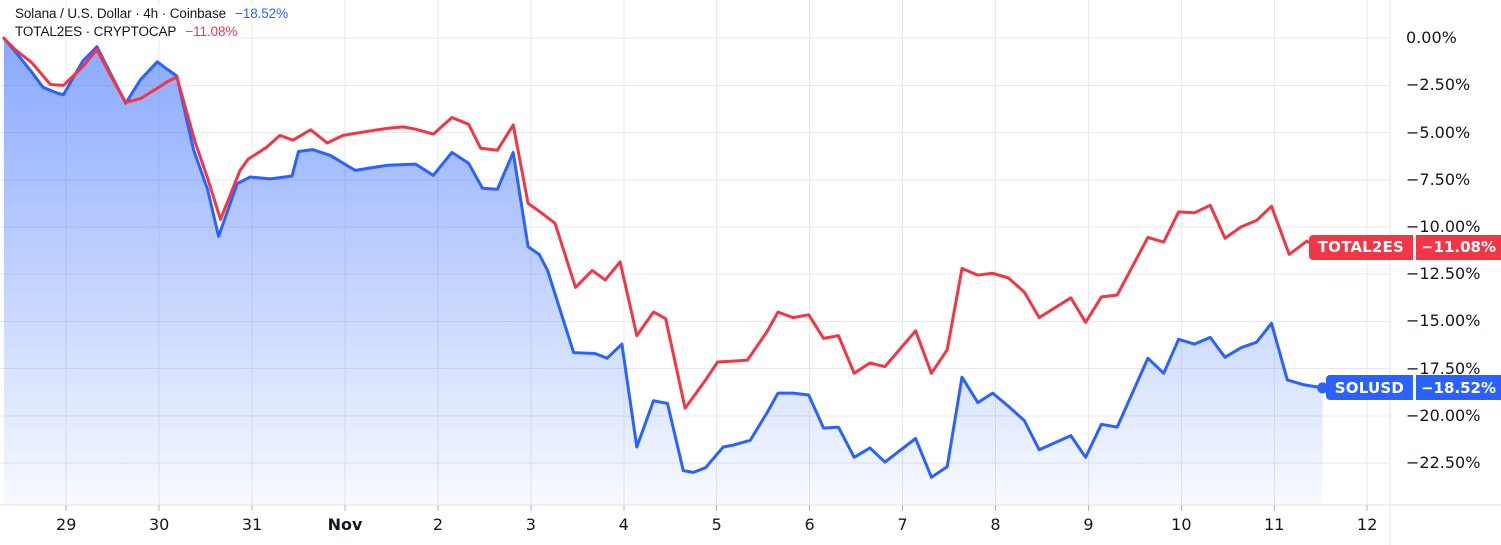 The image size is (1501, 545). I want to click on price-axis-label: −5.00%, so click(1438, 132).